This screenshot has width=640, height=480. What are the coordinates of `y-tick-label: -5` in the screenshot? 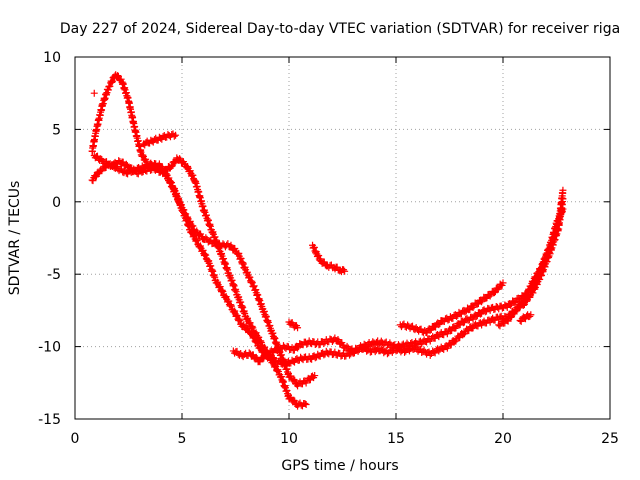 It's located at (54, 275).